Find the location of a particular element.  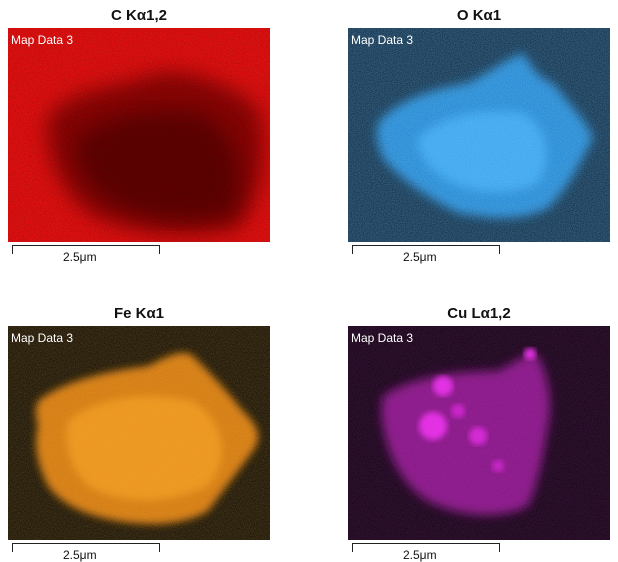

panel-title: Cu Lα1,2 is located at coordinates (479, 313).